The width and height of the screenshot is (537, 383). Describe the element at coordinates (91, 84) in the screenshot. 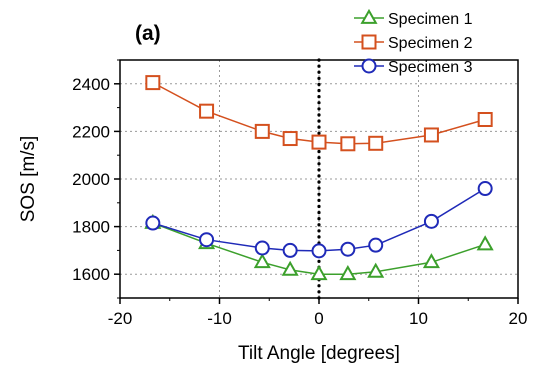

I see `y-tick-label: 2400` at that location.